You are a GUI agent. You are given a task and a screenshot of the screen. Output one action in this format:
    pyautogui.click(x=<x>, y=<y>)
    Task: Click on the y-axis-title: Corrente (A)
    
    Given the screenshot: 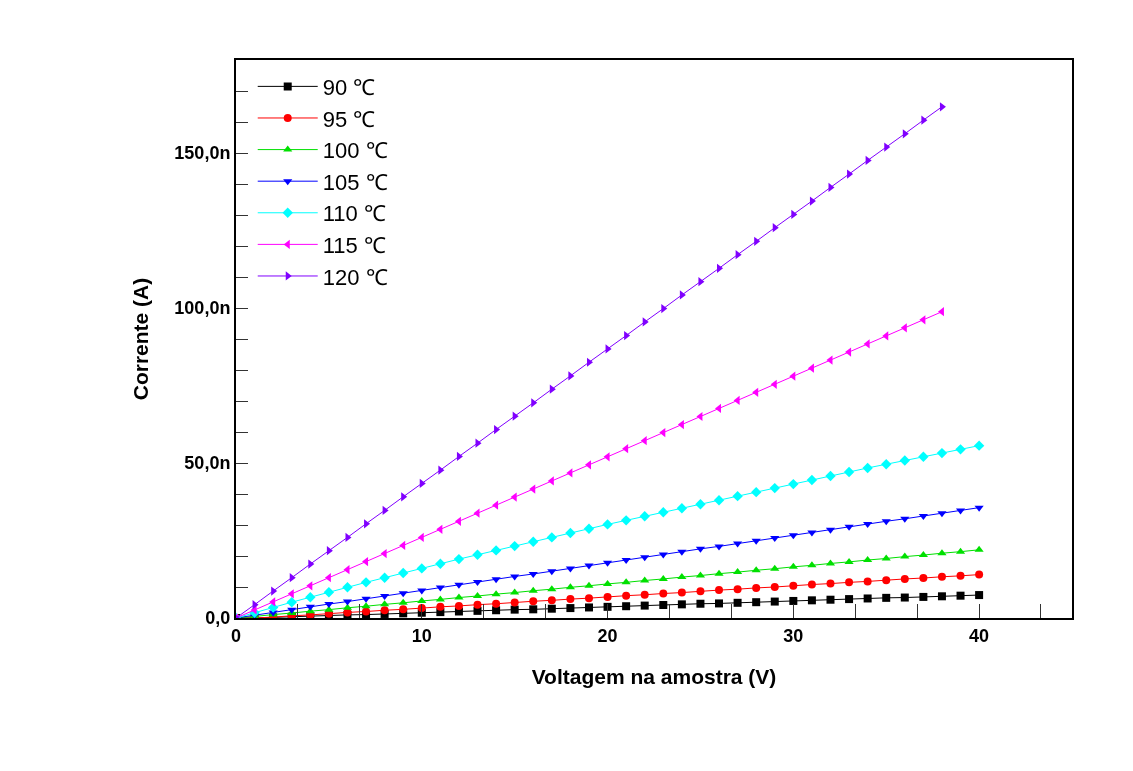 What is the action you would take?
    pyautogui.click(x=140, y=339)
    